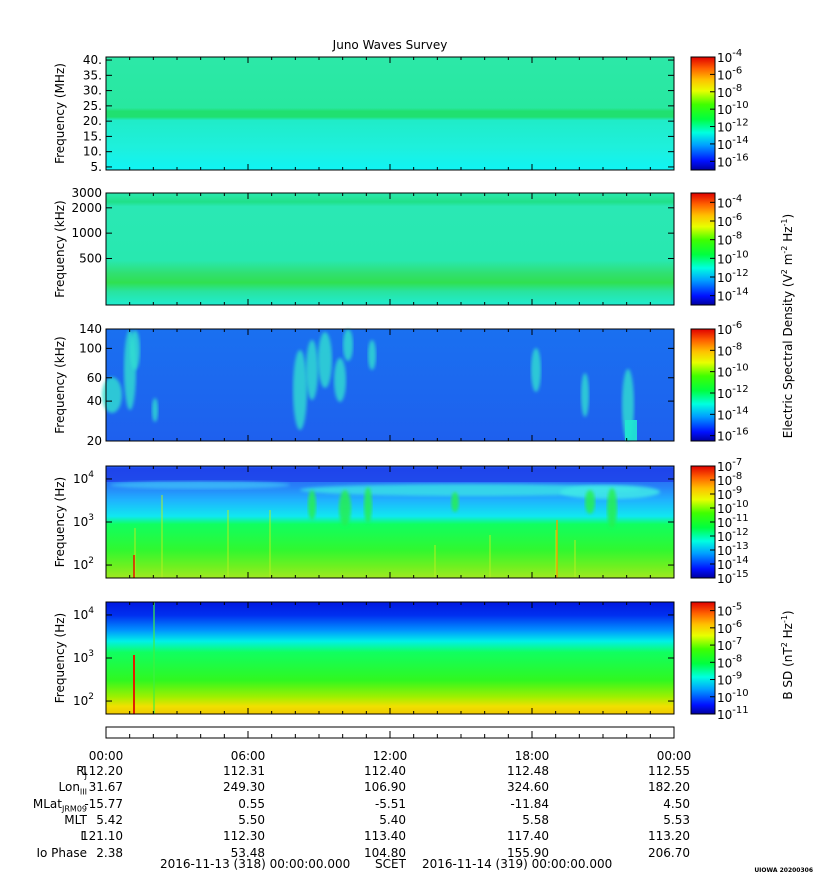  What do you see at coordinates (105, 787) in the screenshot?
I see `ephemeris-value: 31.67` at bounding box center [105, 787].